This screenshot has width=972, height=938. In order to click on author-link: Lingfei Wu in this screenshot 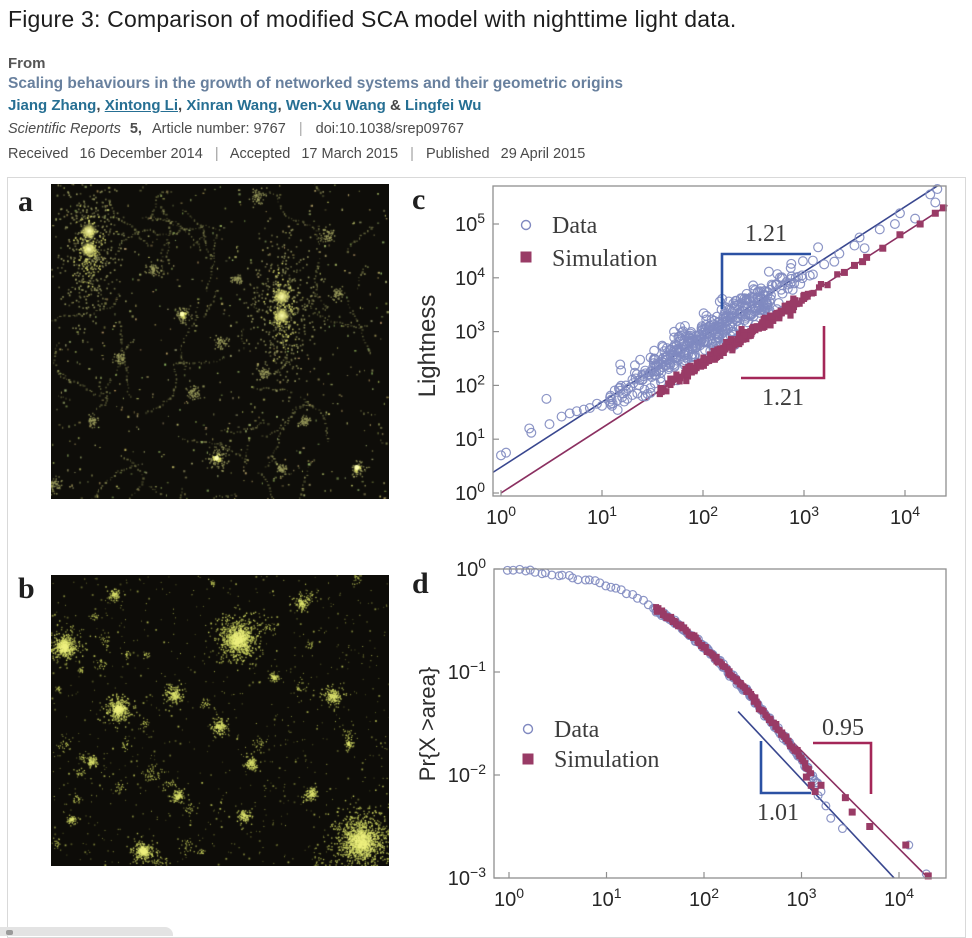, I will do `click(443, 105)`.